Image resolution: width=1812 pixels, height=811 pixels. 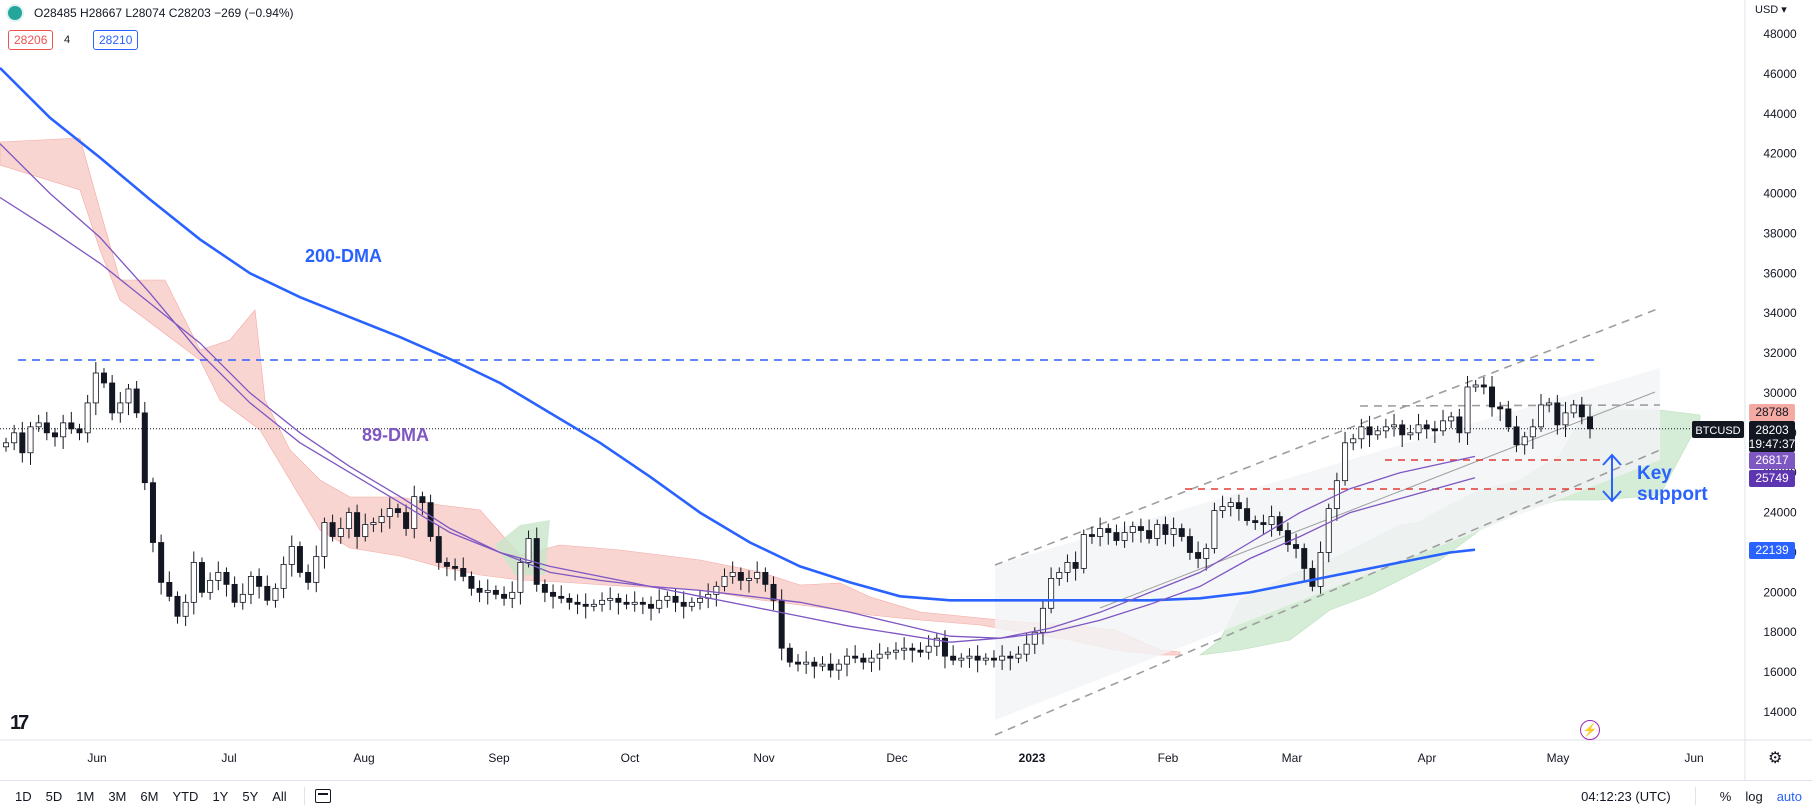 What do you see at coordinates (1754, 796) in the screenshot?
I see `log-toggle: log` at bounding box center [1754, 796].